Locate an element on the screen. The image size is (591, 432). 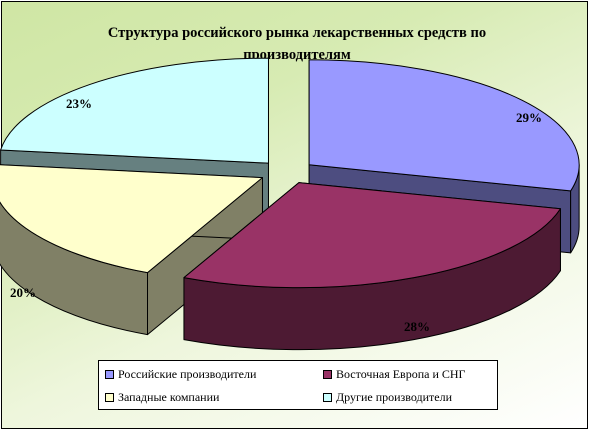
legend-label-russian: Российские производители is located at coordinates (187, 374).